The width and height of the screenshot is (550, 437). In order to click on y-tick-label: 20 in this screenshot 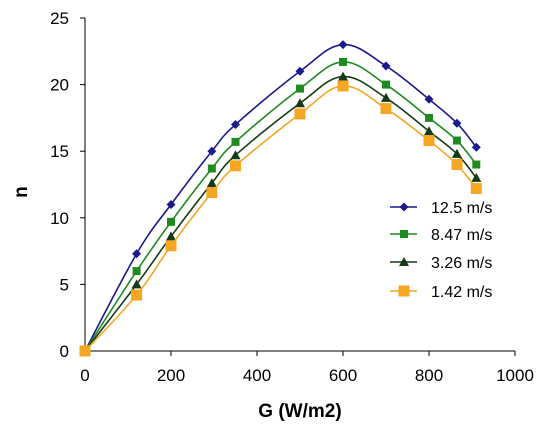, I will do `click(59, 85)`.